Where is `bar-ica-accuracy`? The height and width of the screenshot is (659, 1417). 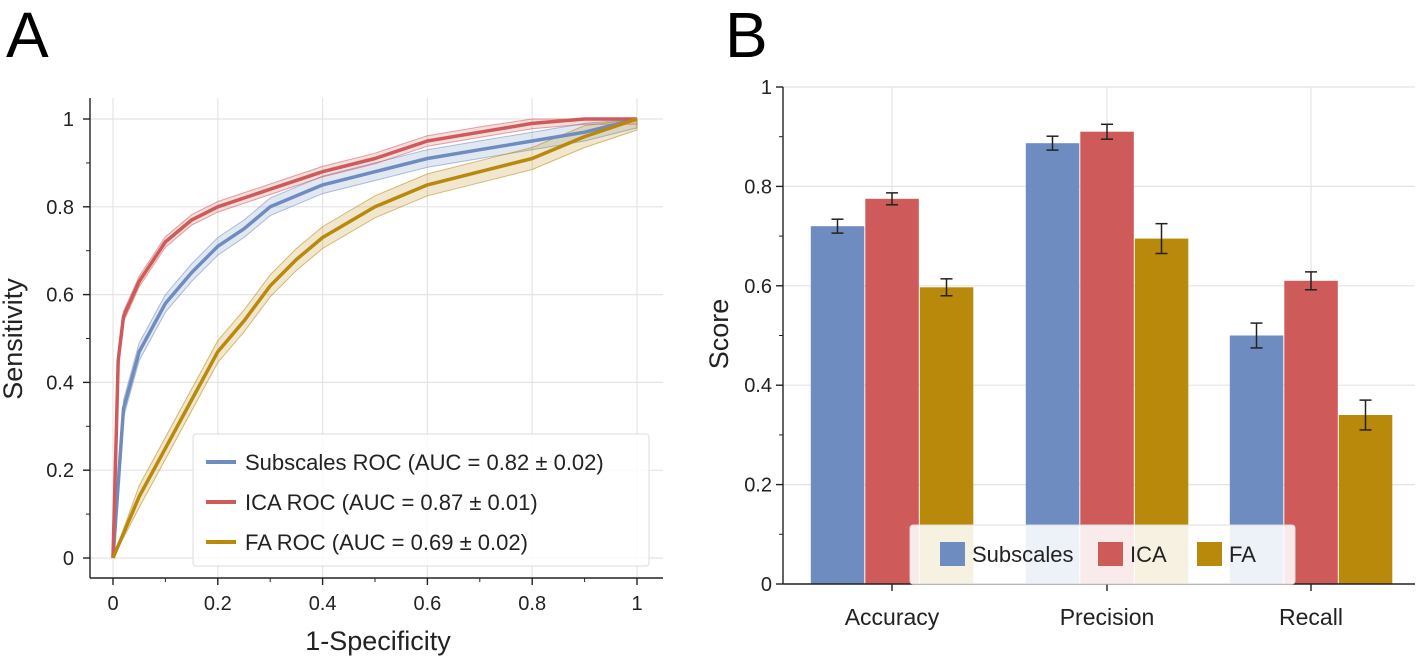 bar-ica-accuracy is located at coordinates (892, 391).